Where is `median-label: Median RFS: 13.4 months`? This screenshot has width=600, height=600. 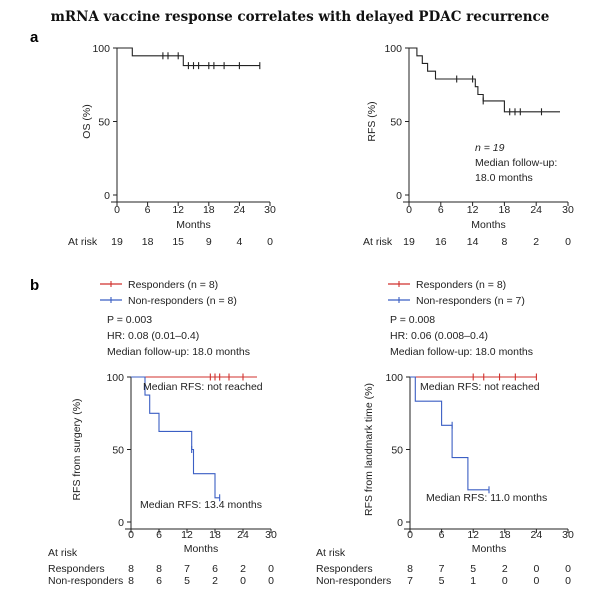
median-label: Median RFS: 13.4 months is located at coordinates (201, 505).